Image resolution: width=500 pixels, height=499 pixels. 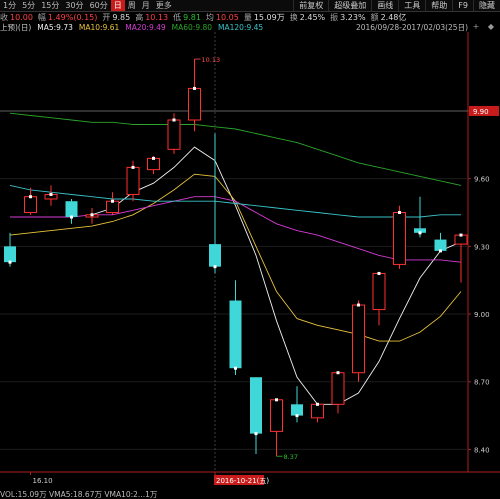 I want to click on period-tab-2: 15分, so click(x=50, y=5).